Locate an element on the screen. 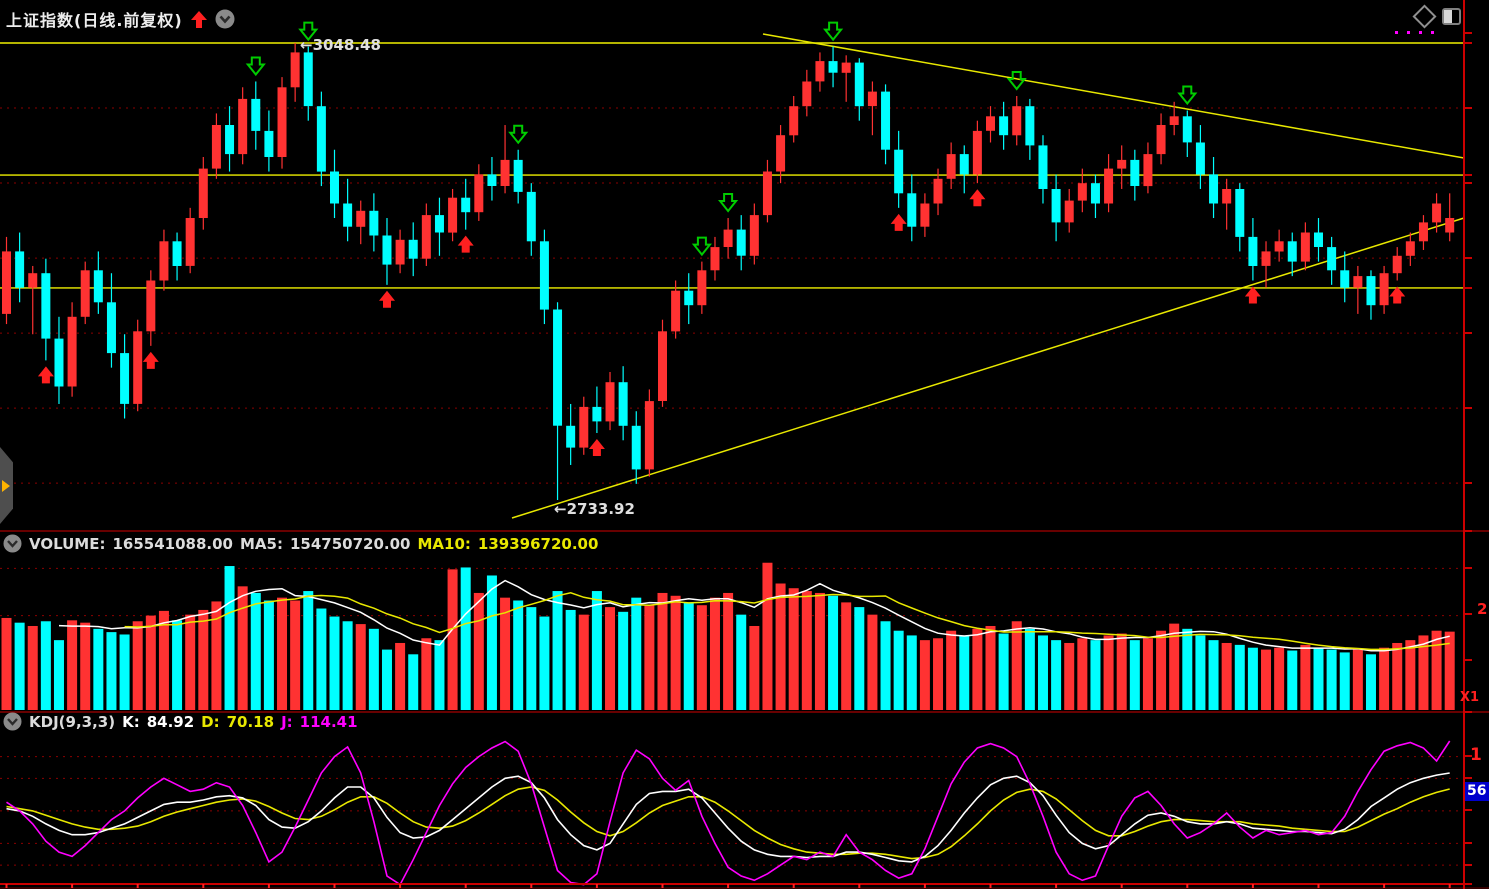 The height and width of the screenshot is (889, 1489). kdj-value-badge: 56 is located at coordinates (1477, 791).